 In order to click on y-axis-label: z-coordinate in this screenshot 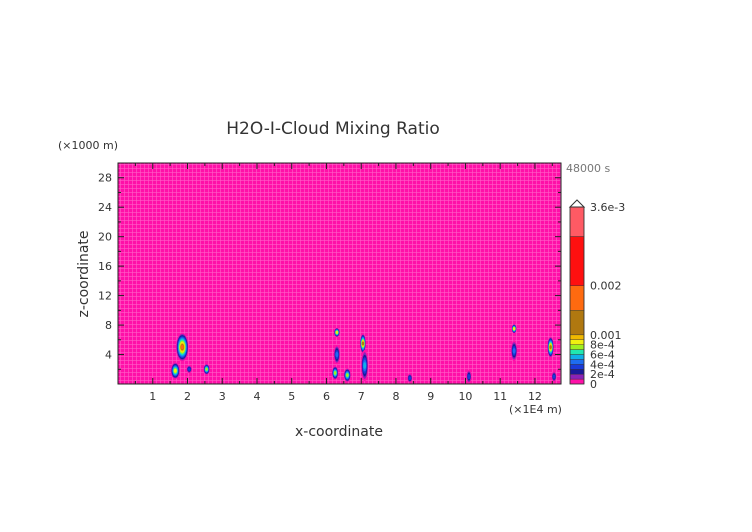, I will do `click(84, 273)`.